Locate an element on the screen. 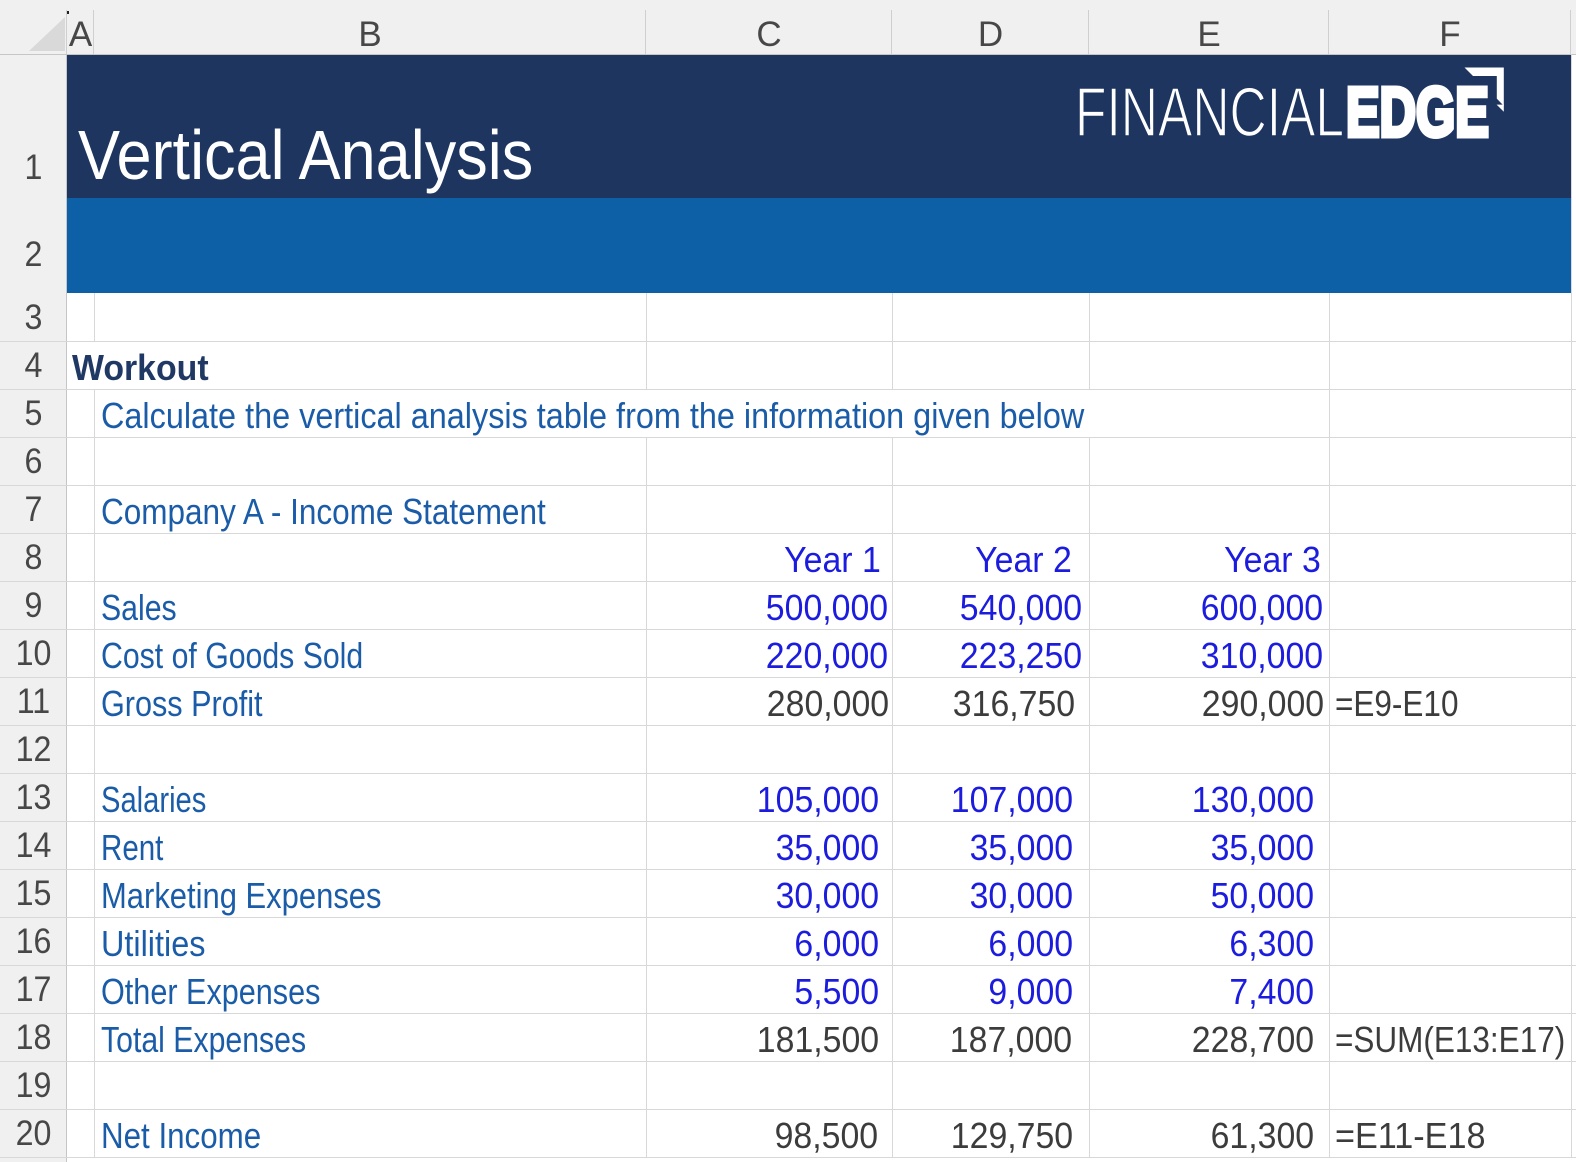 The image size is (1576, 1162). svg-text: EDGE is located at coordinates (1417, 112).